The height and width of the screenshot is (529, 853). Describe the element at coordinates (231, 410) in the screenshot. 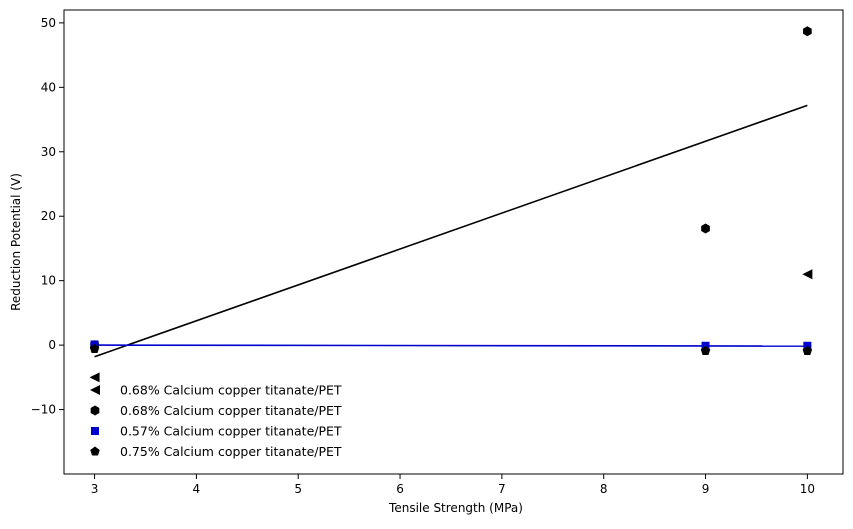

I see `legend-label-2: 0.68% Calcium copper titanate/PET` at that location.